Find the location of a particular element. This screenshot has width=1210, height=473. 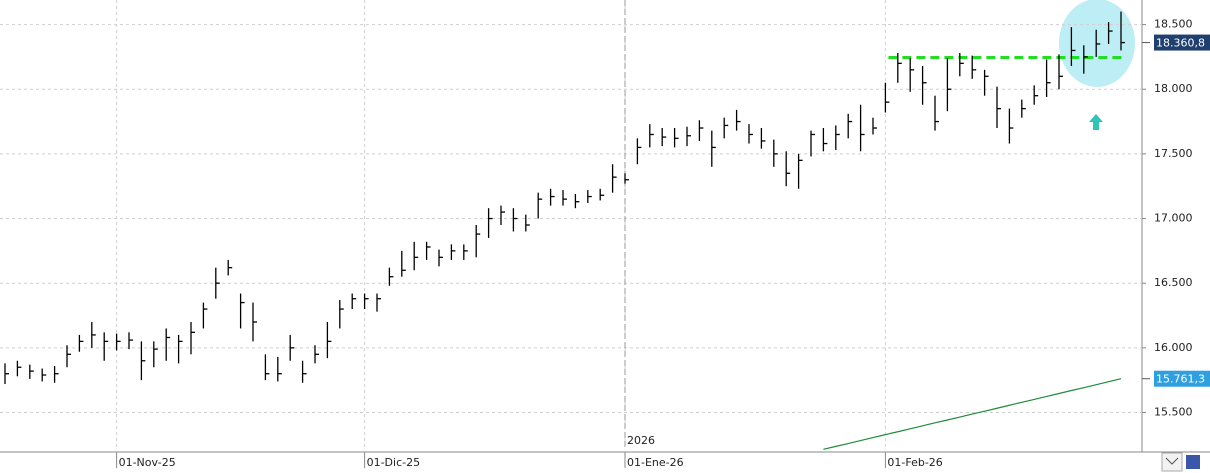

y-tick-label: 18.500 is located at coordinates (1173, 24).